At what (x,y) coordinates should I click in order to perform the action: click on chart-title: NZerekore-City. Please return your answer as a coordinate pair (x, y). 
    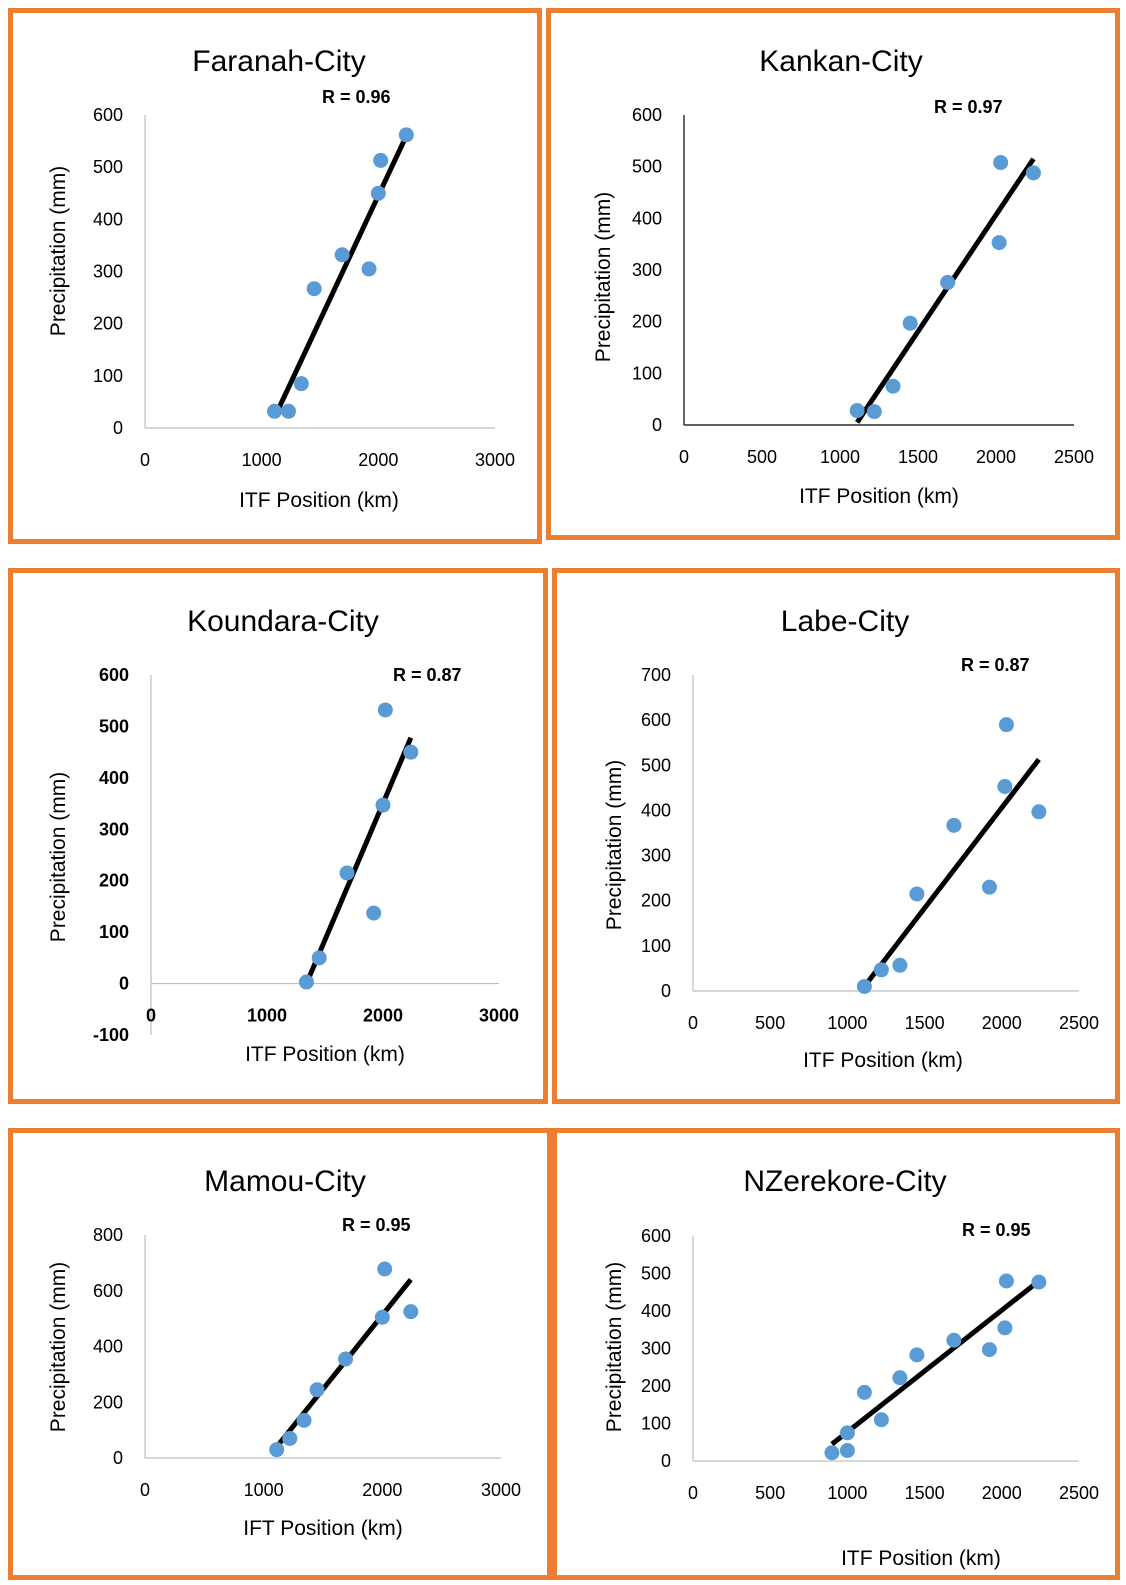
    Looking at the image, I should click on (844, 1181).